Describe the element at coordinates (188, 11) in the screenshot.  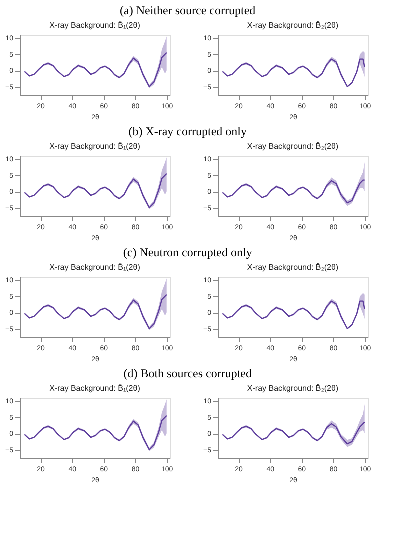
I see `text: (a) Neither source corrupted` at that location.